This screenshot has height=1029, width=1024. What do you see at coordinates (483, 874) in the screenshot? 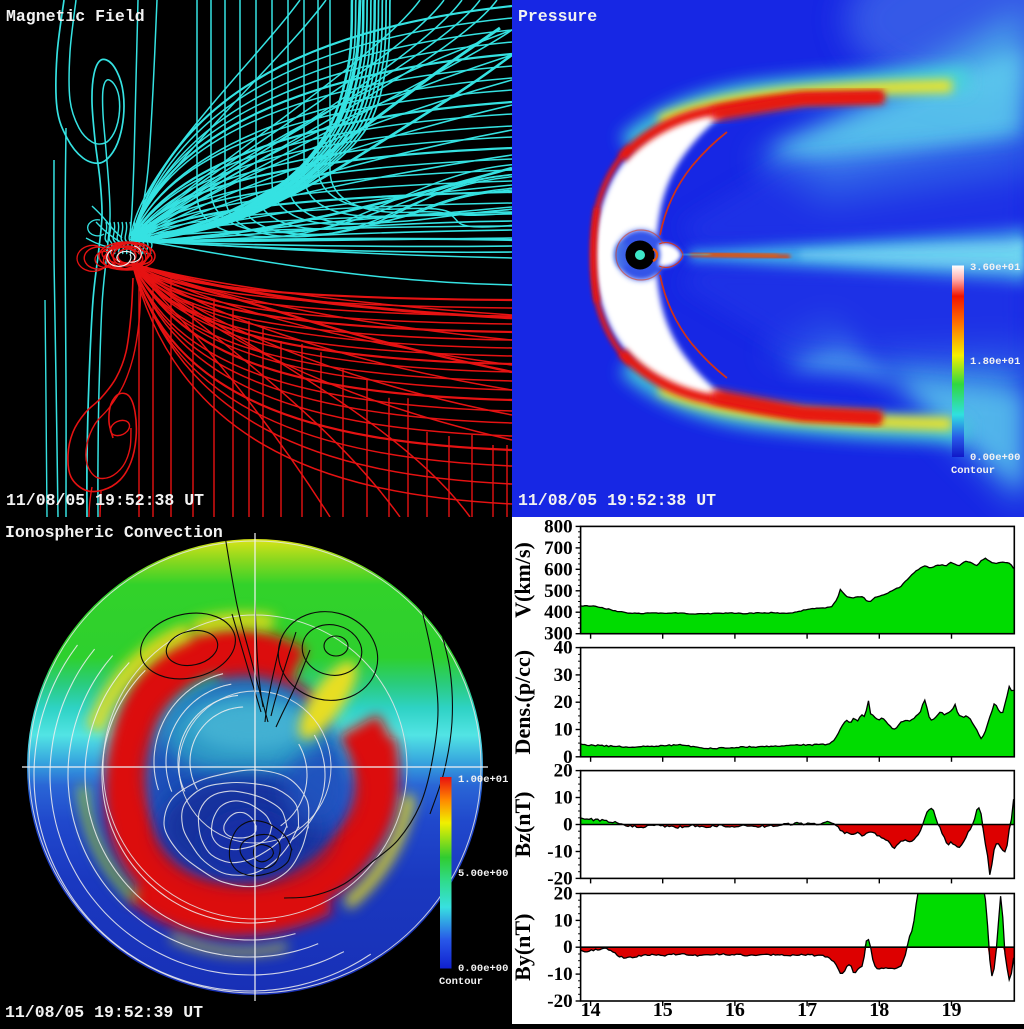
I see `svg-text: 5.00e+00` at bounding box center [483, 874].